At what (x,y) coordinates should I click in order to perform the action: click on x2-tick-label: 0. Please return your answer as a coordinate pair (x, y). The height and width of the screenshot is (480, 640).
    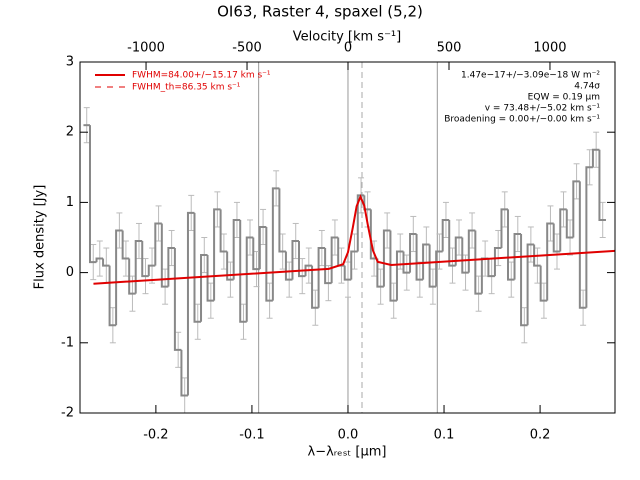
    Looking at the image, I should click on (348, 48).